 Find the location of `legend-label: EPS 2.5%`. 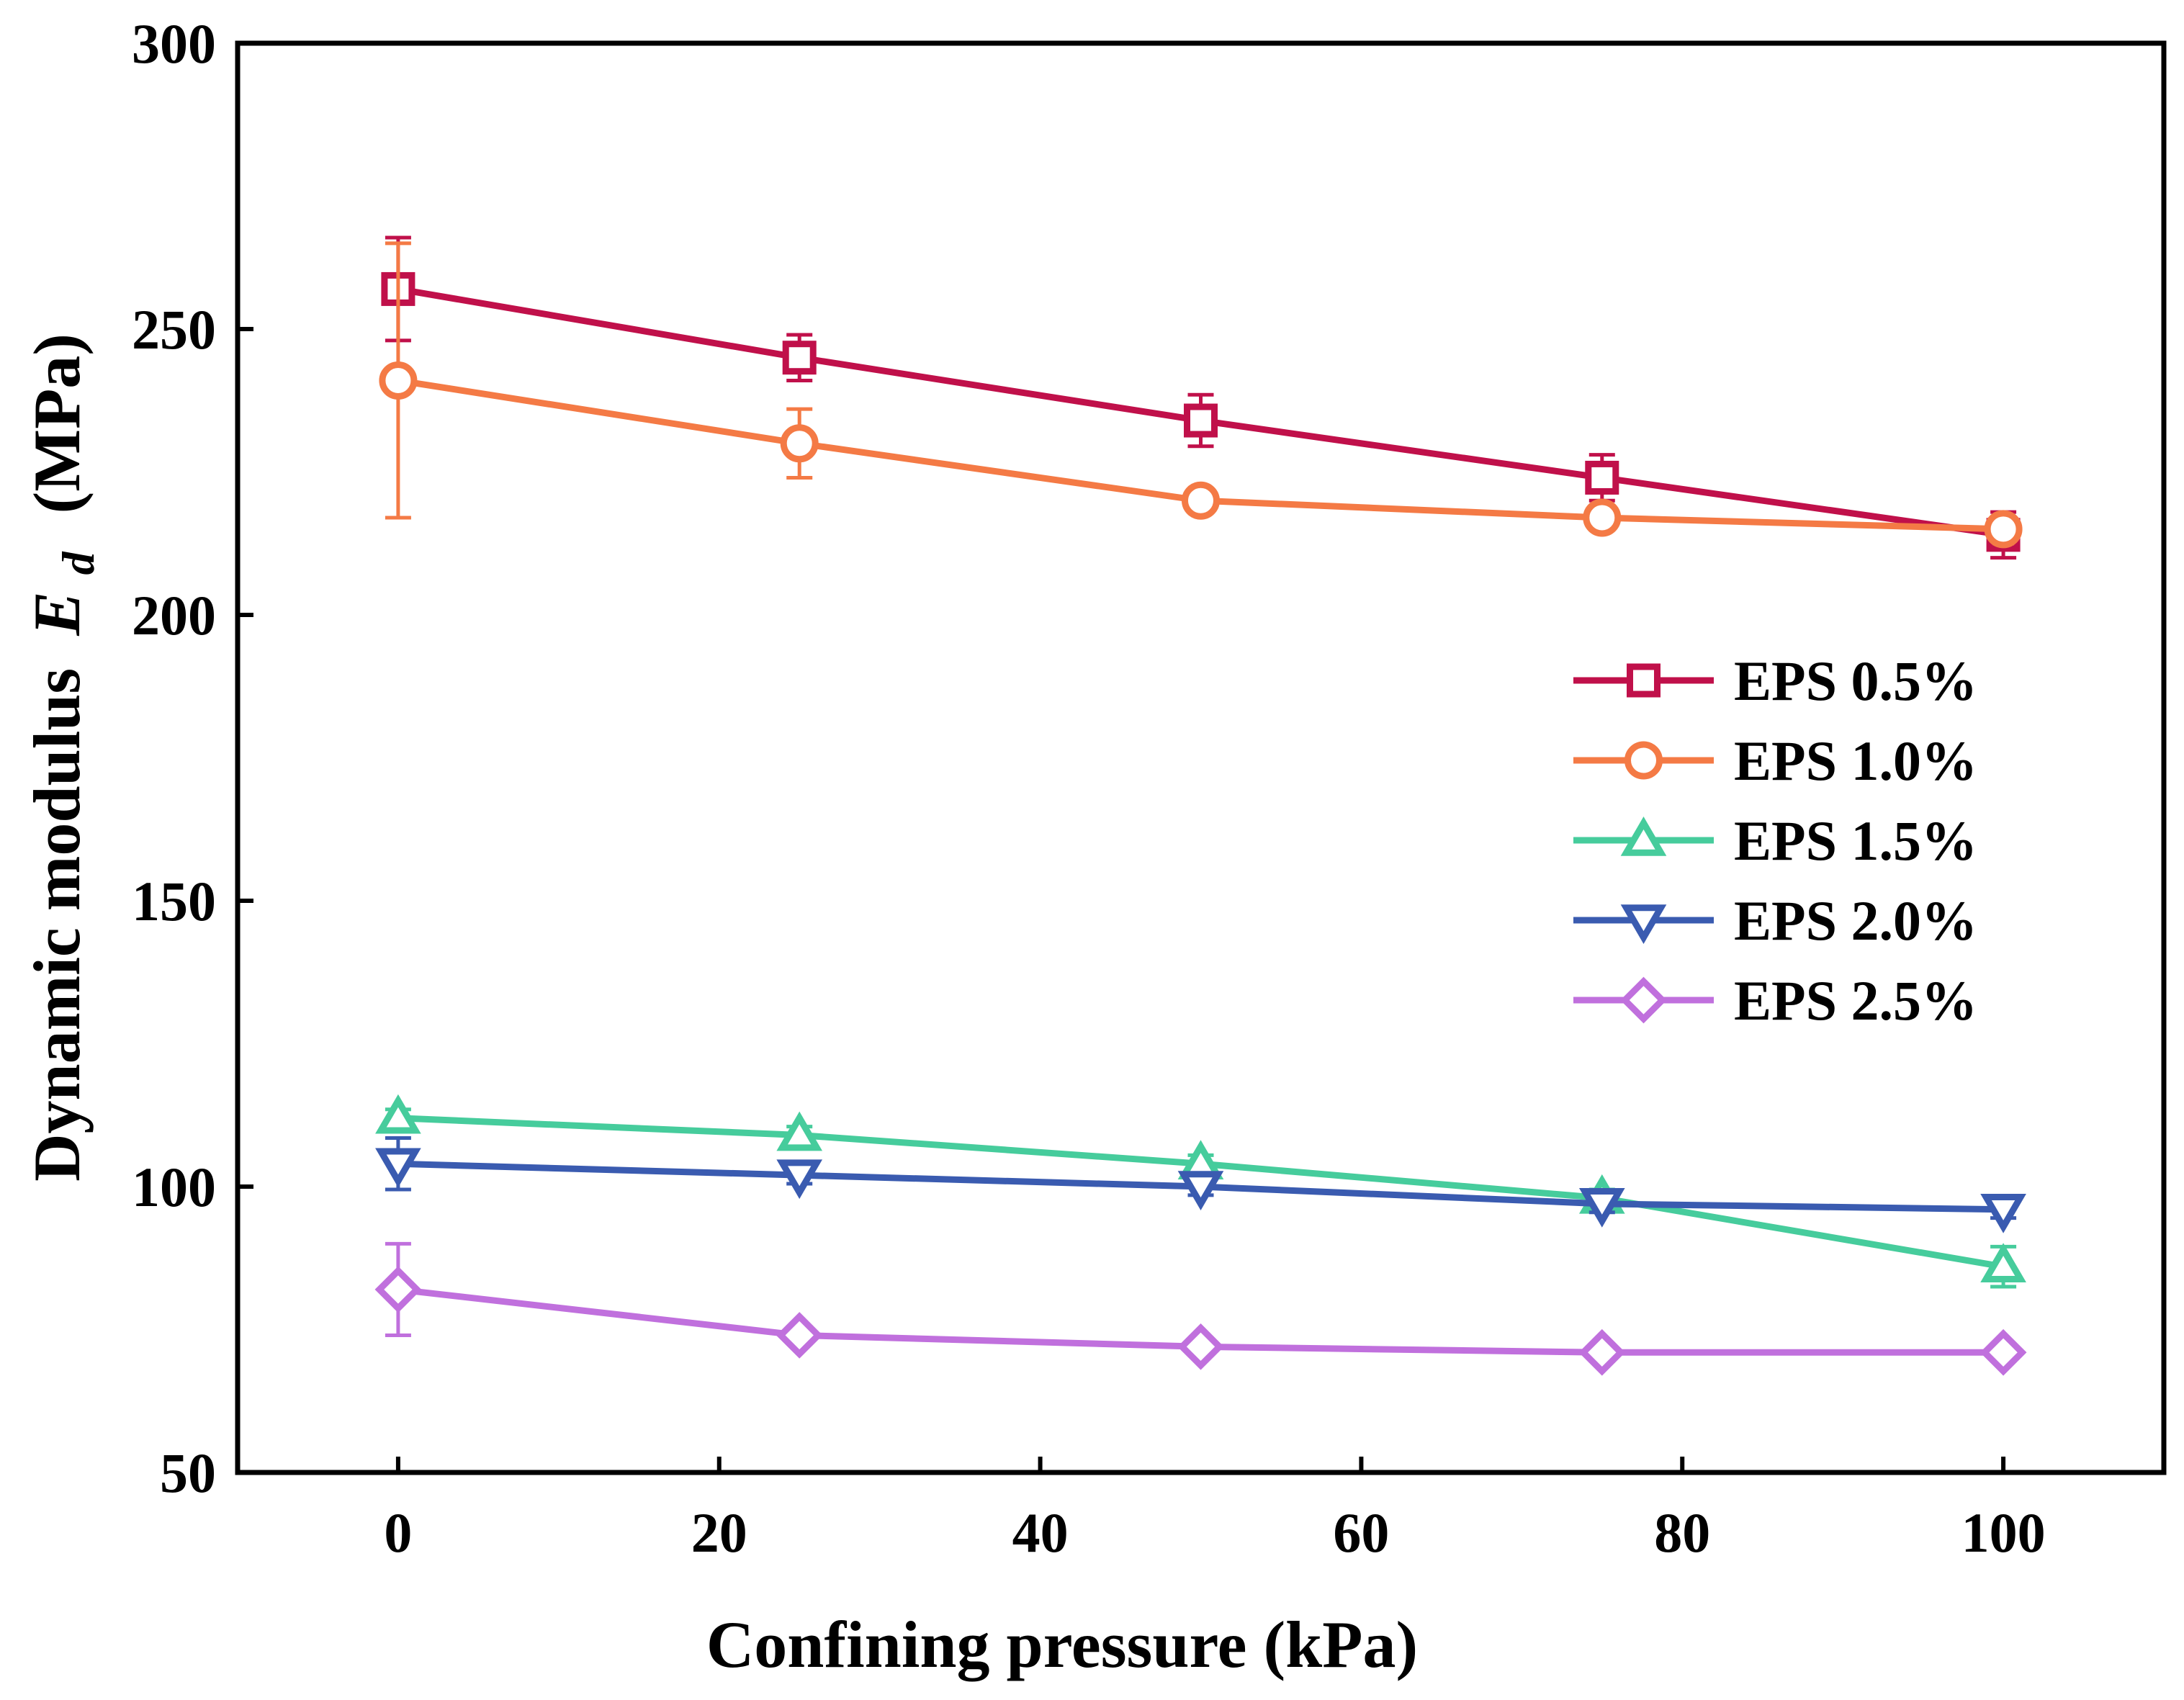

legend-label: EPS 2.5% is located at coordinates (1855, 1001).